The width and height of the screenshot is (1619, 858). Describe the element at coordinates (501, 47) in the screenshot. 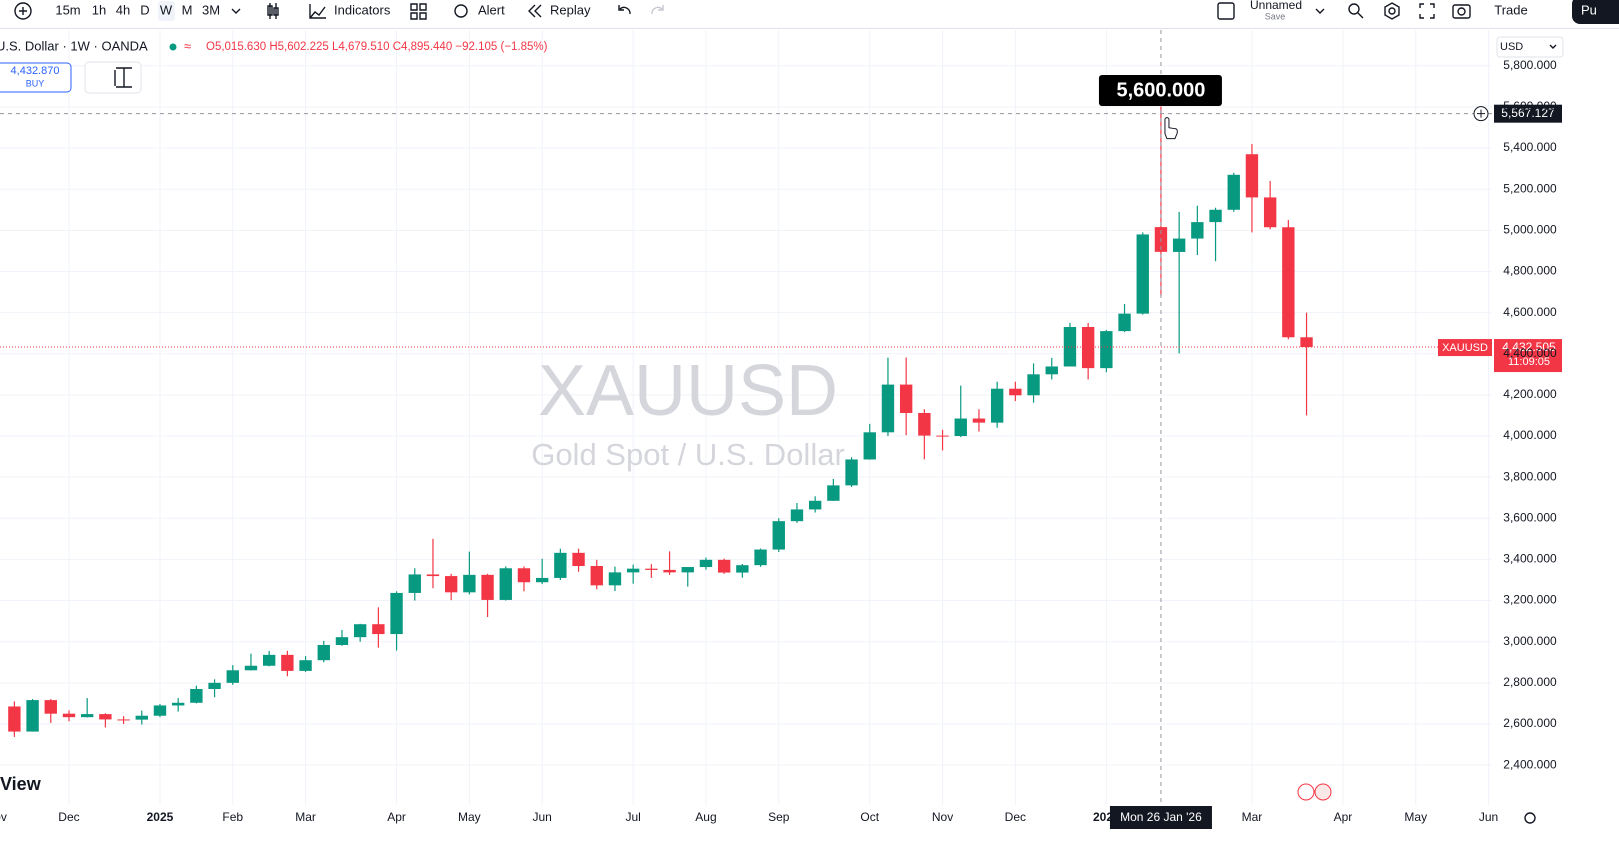

I see `ohlc-change: −92.105 (−1.85%)` at that location.